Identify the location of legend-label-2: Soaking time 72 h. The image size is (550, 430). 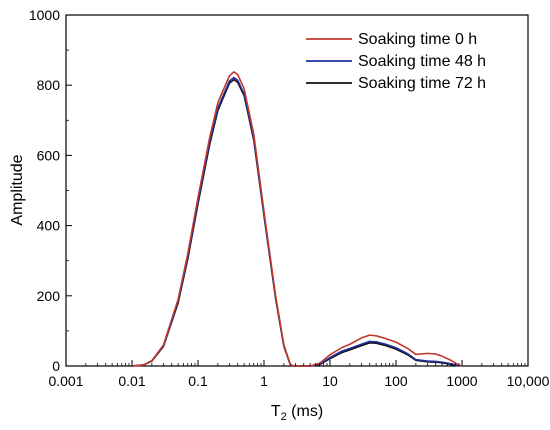
(422, 83).